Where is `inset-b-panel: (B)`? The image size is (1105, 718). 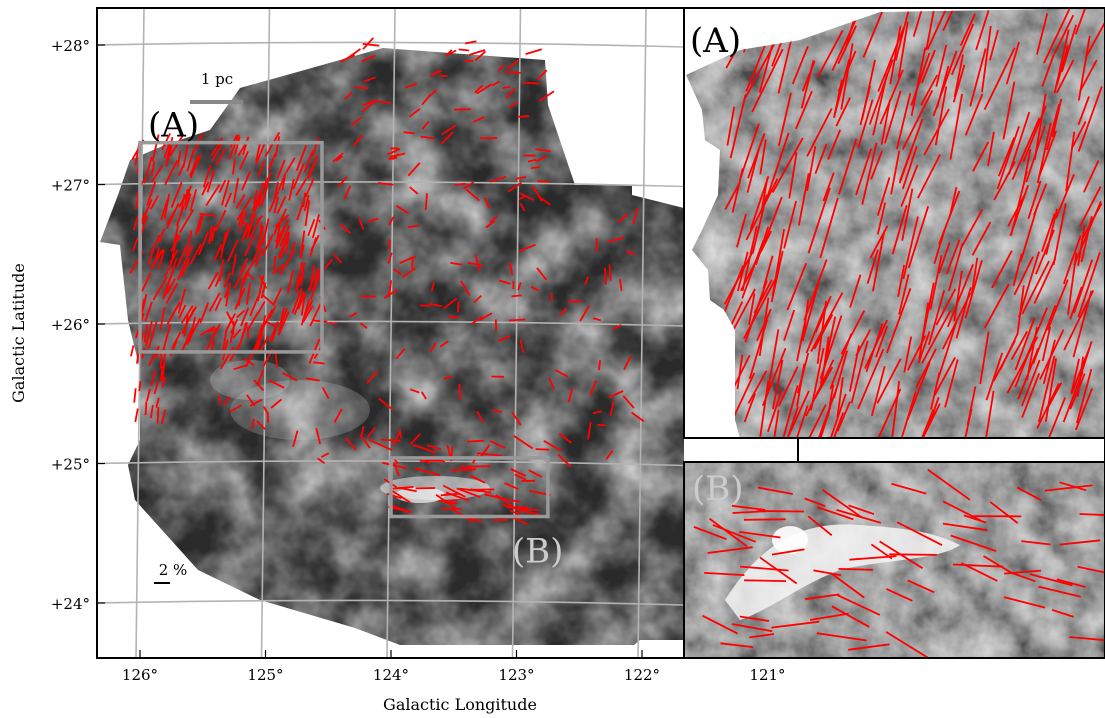 inset-b-panel: (B) is located at coordinates (894, 560).